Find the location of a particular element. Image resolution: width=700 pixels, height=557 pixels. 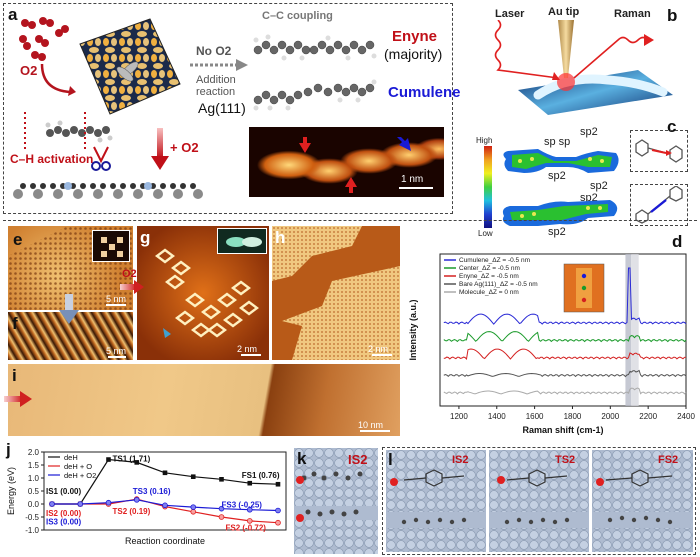

panel-e-scale-label: 5 nm is located at coordinates (116, 299).